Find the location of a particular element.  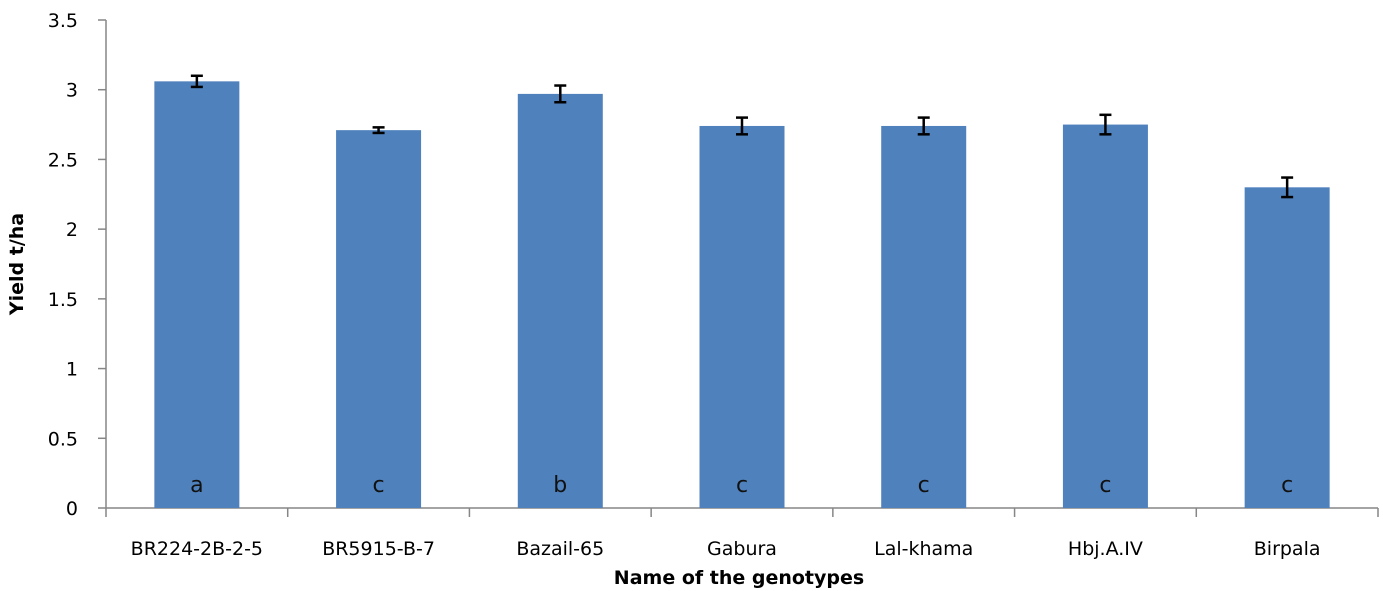

y-axis-ticks: 0 0.5 1 1.5 2 2.5 3 3.5 is located at coordinates (77, 265).